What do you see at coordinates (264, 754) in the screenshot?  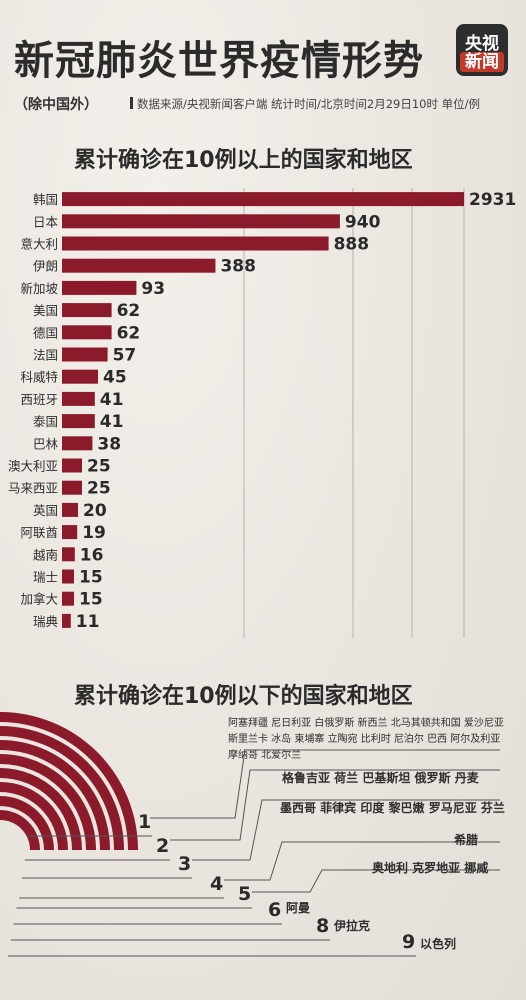 I see `group-countries: 摩纳哥 北爱尔兰` at bounding box center [264, 754].